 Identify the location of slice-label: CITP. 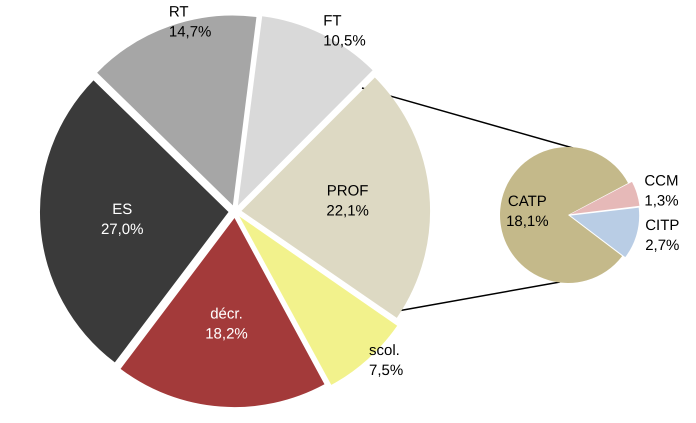
(662, 225).